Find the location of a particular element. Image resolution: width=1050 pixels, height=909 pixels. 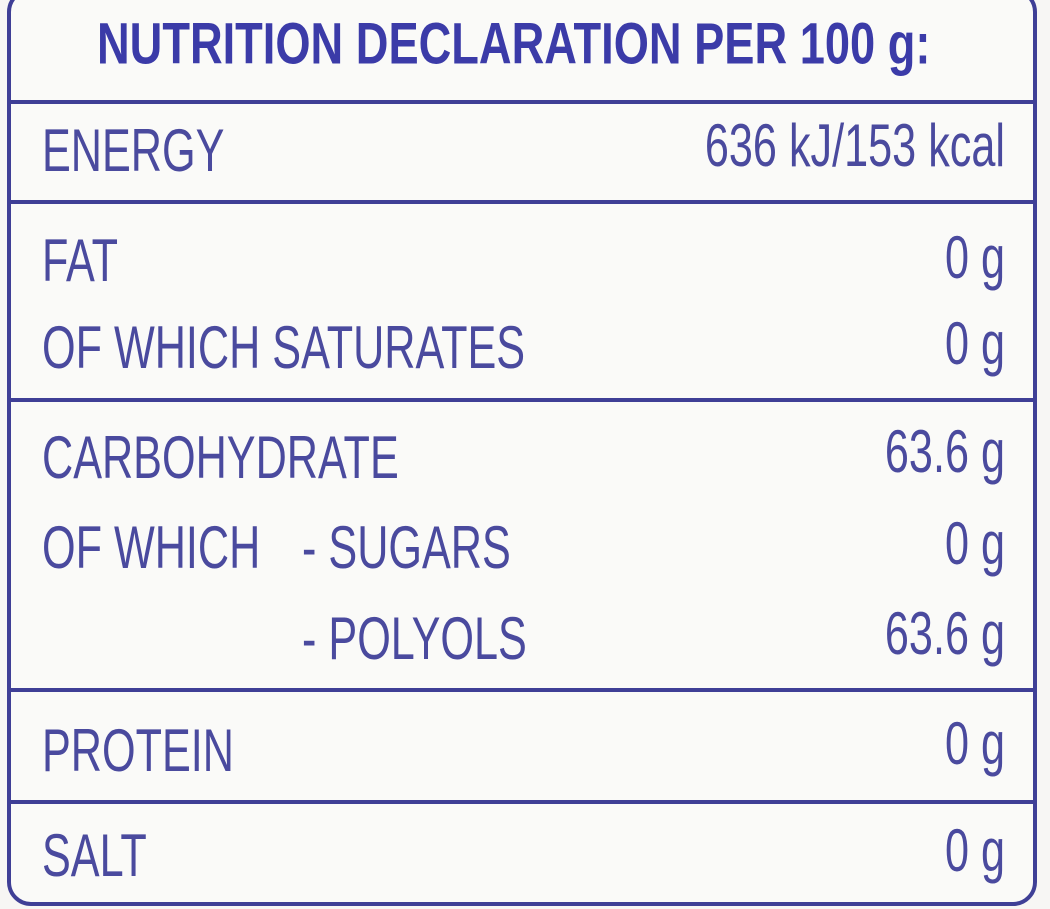

row-label: OF WHICH SATURATES is located at coordinates (283, 348).